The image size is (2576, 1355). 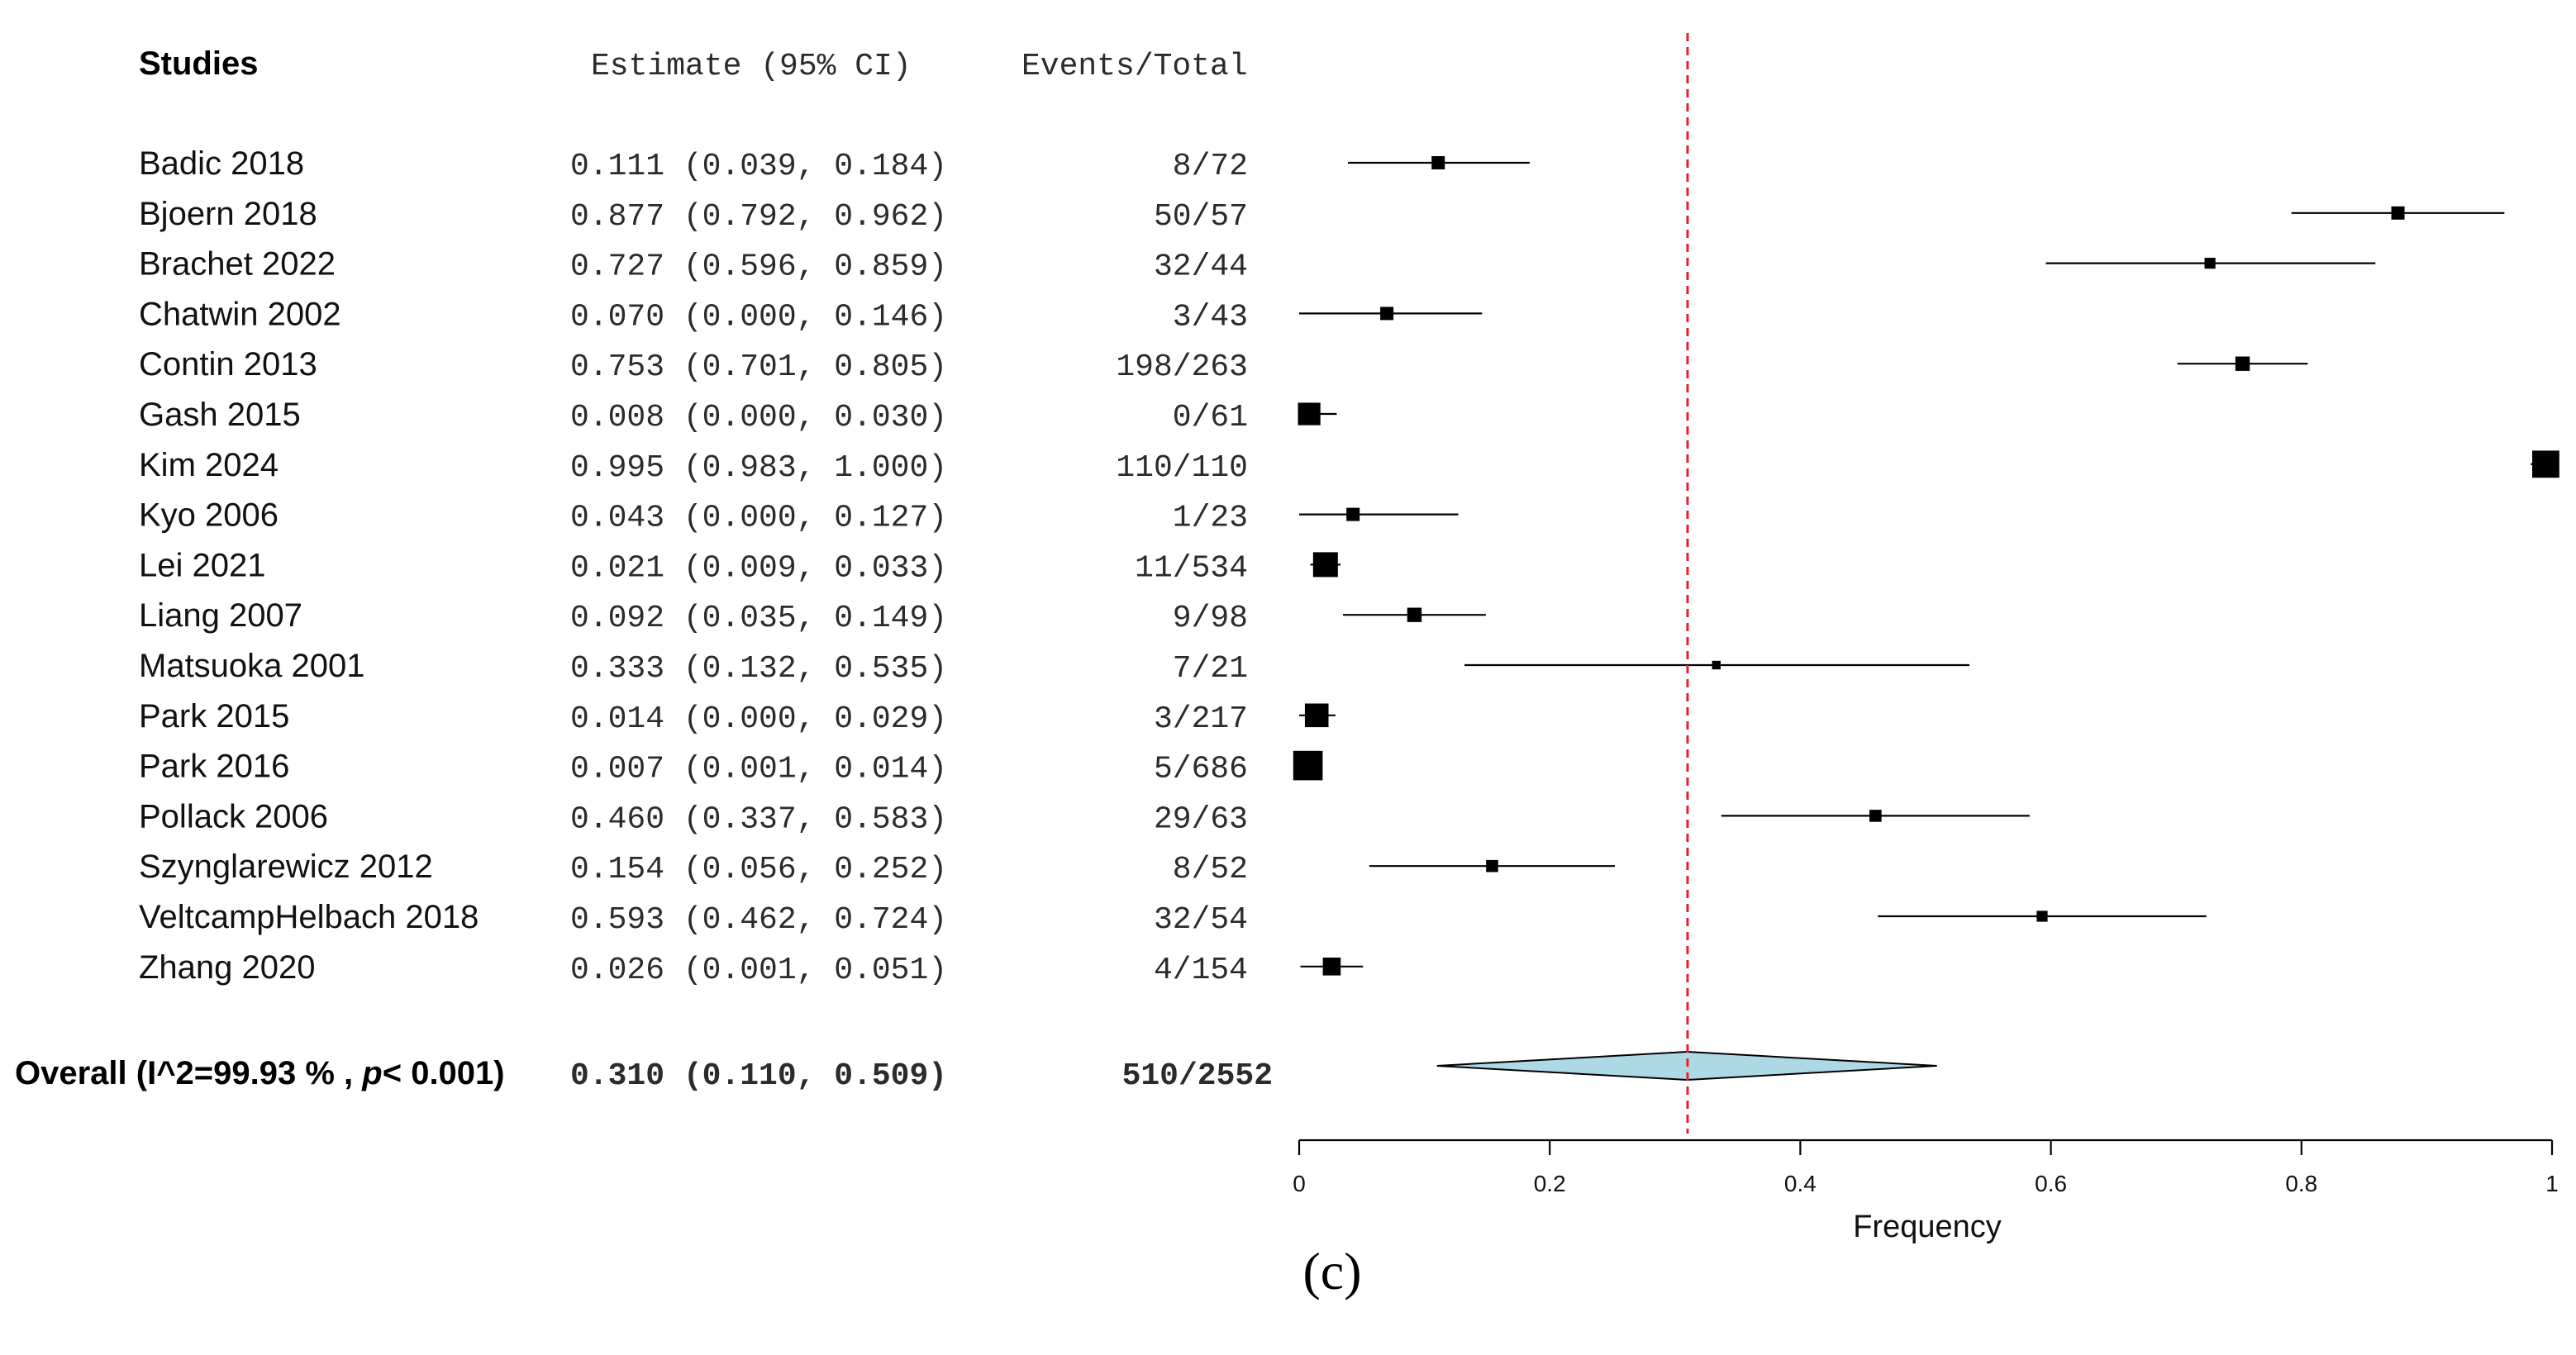 I want to click on study-estimate-text: 0.026 (0.001, 0.051), so click(x=758, y=970).